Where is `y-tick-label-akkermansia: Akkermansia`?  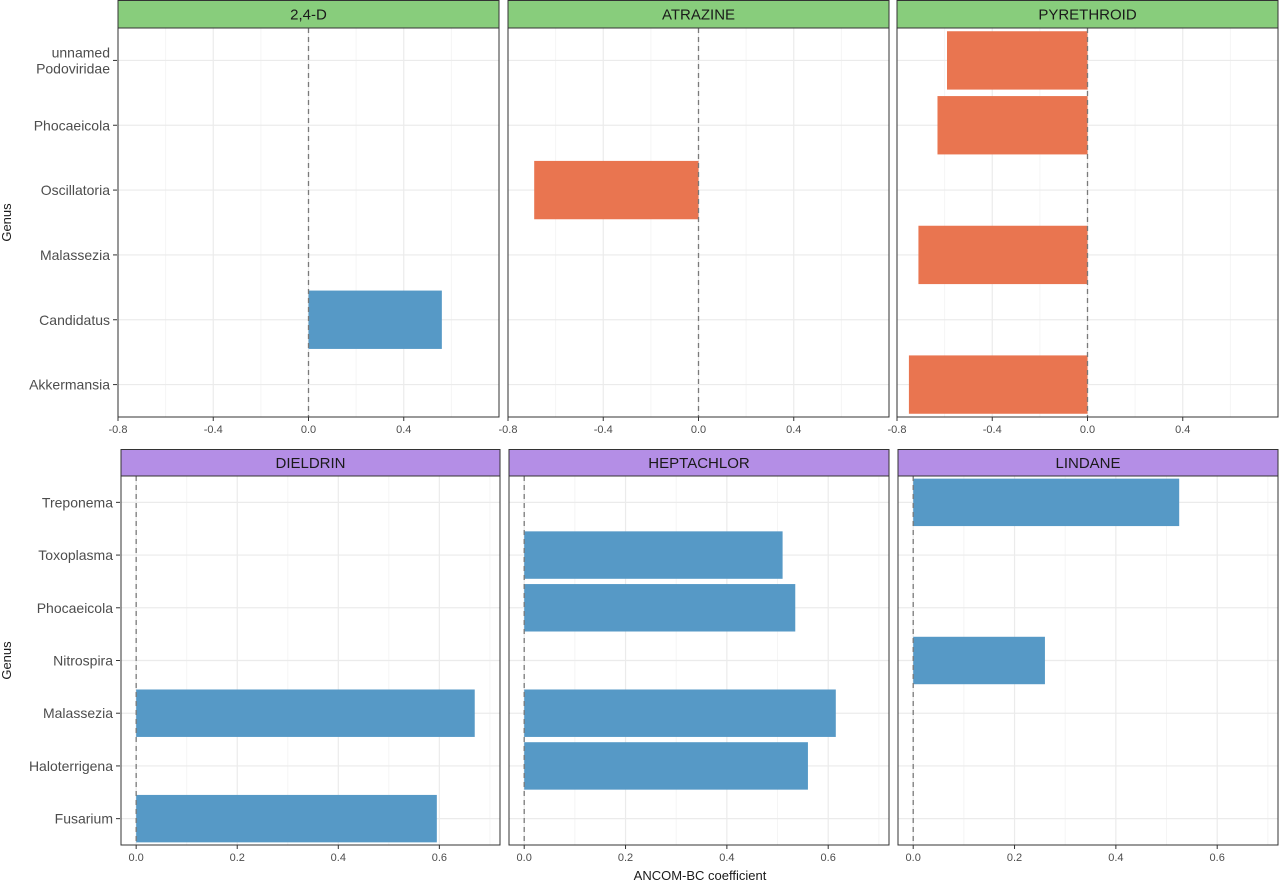
y-tick-label-akkermansia: Akkermansia is located at coordinates (69, 385).